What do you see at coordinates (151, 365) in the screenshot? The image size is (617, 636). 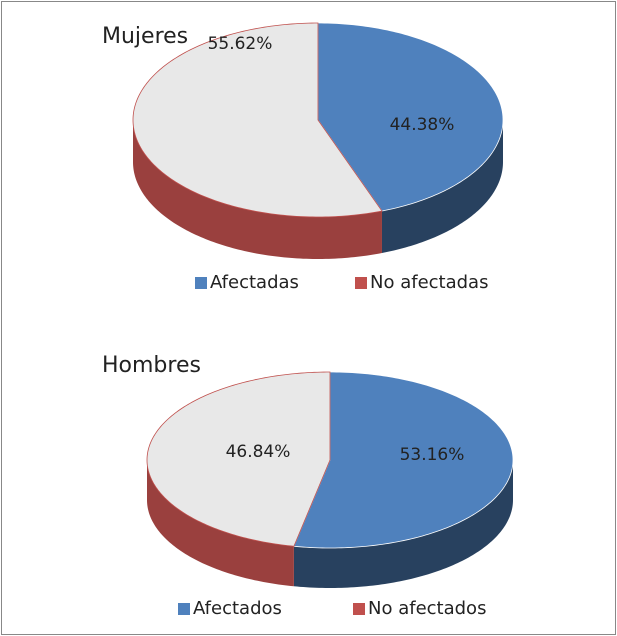 I see `chart-title: Hombres` at bounding box center [151, 365].